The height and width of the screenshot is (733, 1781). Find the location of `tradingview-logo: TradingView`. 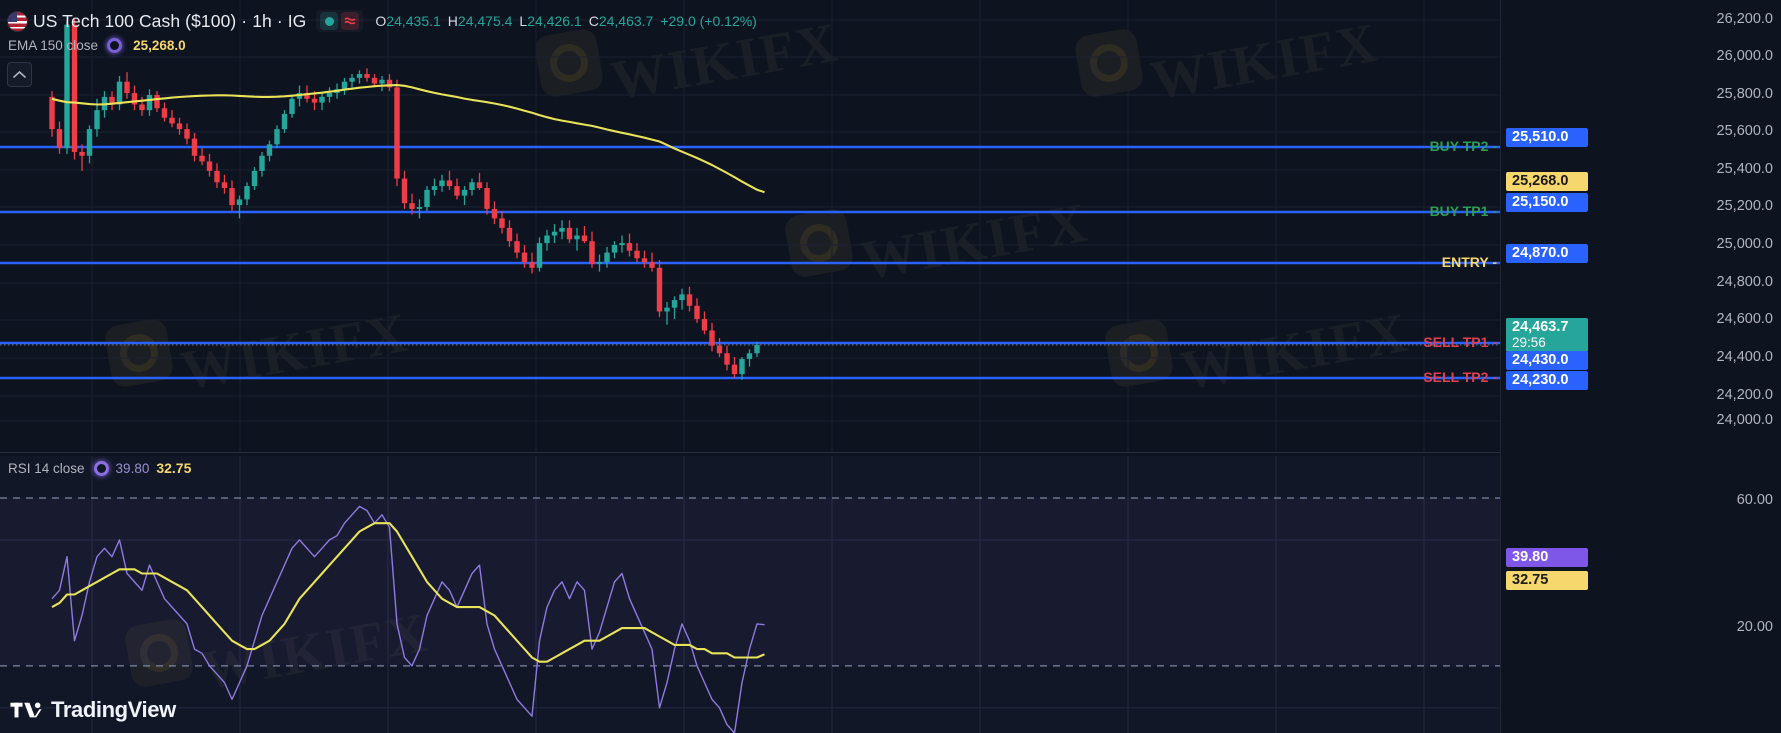

tradingview-logo: TradingView is located at coordinates (93, 710).